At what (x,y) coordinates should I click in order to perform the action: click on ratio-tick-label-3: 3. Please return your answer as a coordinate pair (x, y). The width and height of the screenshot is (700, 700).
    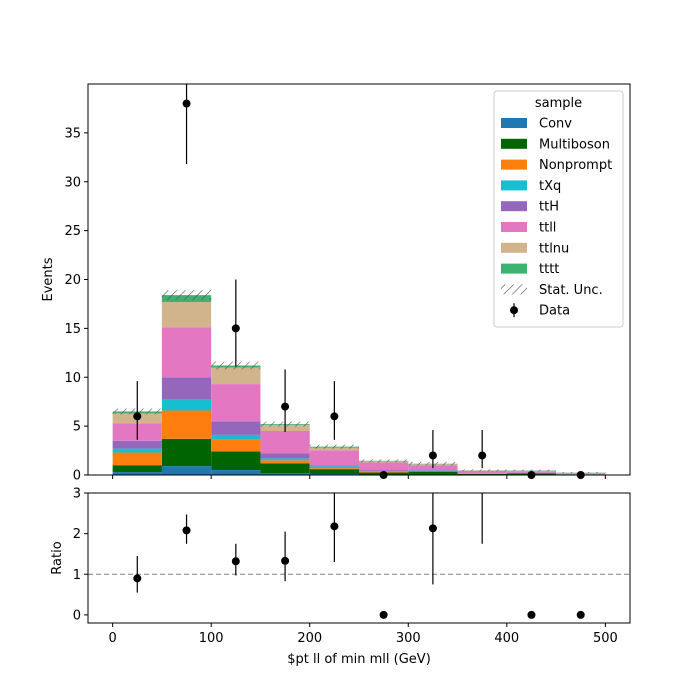
    Looking at the image, I should click on (77, 494).